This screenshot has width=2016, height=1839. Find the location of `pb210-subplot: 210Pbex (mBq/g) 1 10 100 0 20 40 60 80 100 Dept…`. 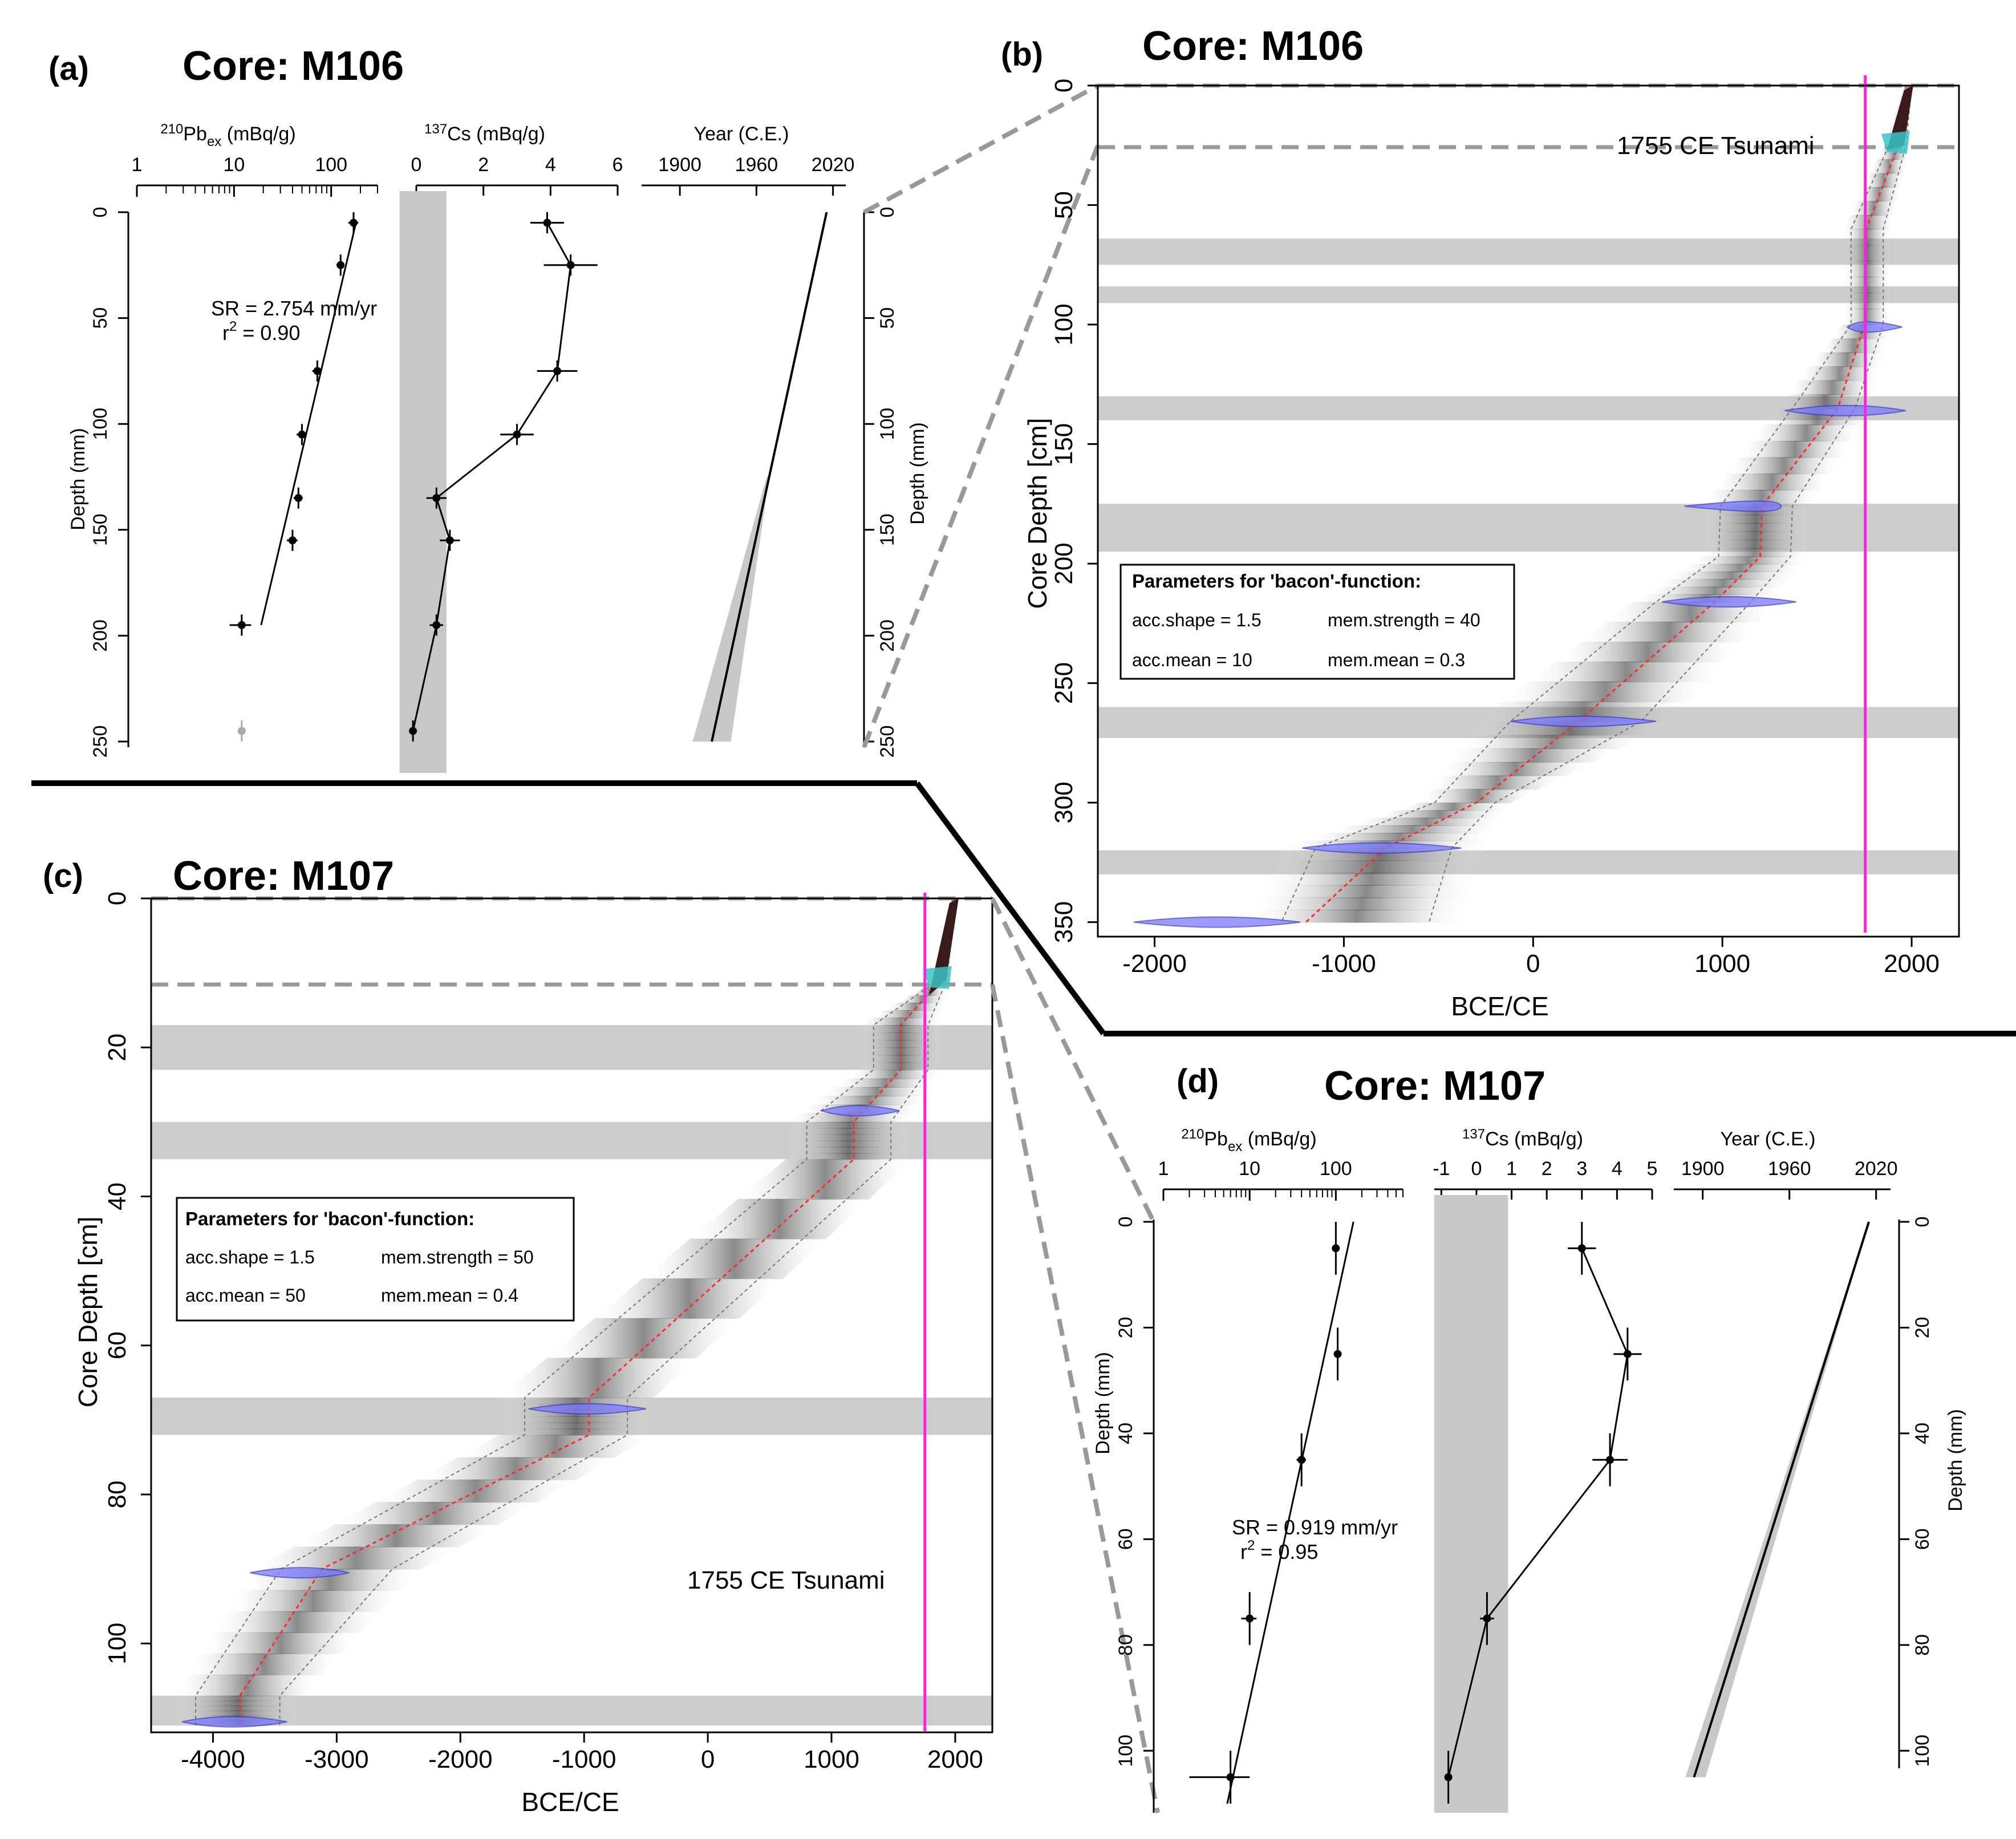

pb210-subplot: 210Pbex (mBq/g) 1 10 100 0 20 40 60 80 100 Dept… is located at coordinates (1248, 1470).